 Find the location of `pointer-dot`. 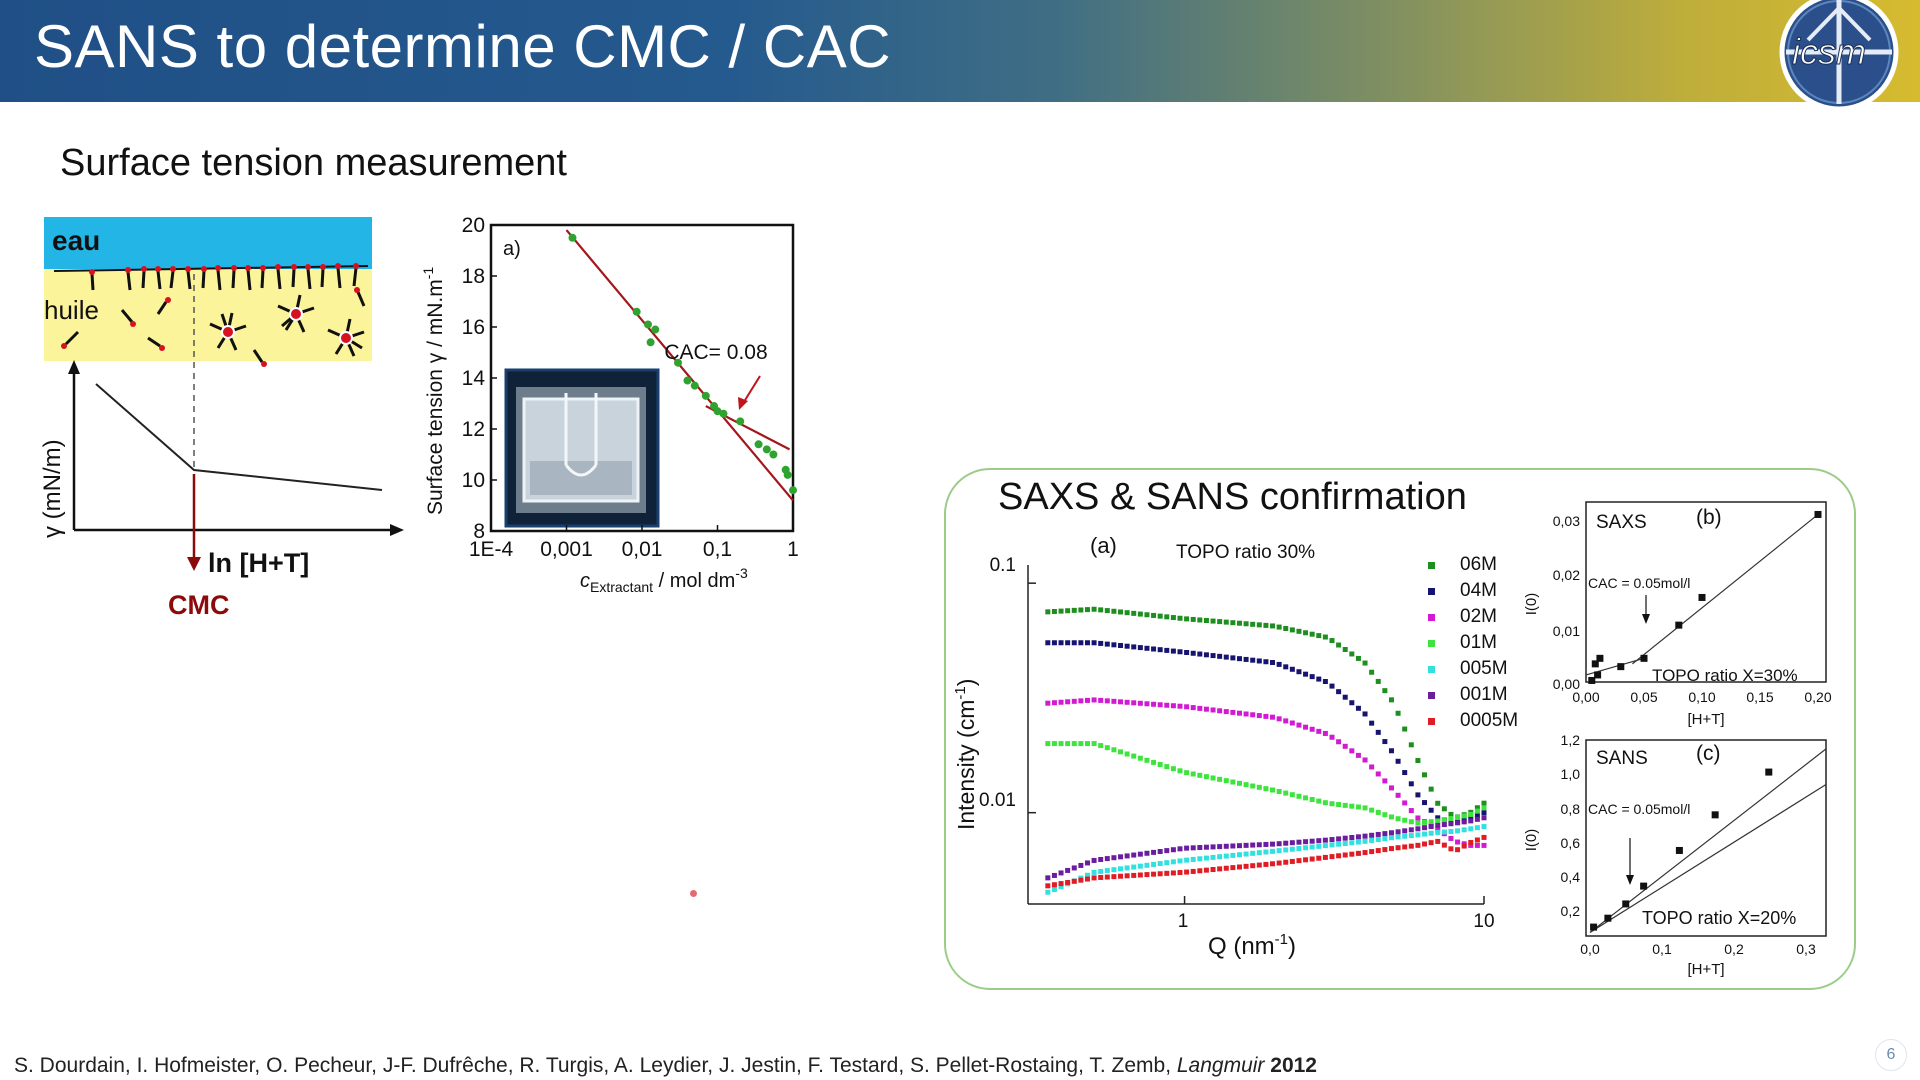

pointer-dot is located at coordinates (693, 893).